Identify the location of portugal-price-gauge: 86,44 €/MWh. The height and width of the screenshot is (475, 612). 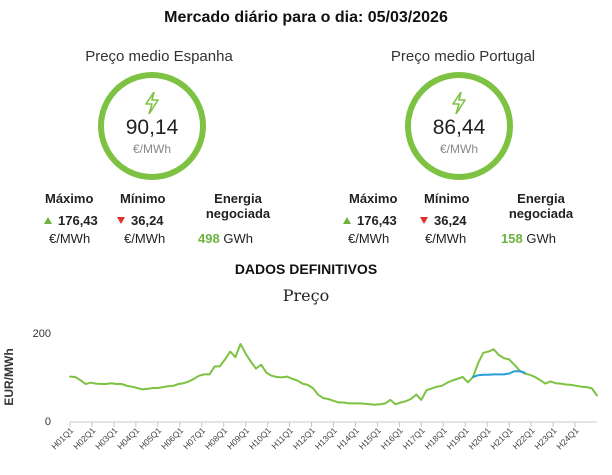
(459, 126).